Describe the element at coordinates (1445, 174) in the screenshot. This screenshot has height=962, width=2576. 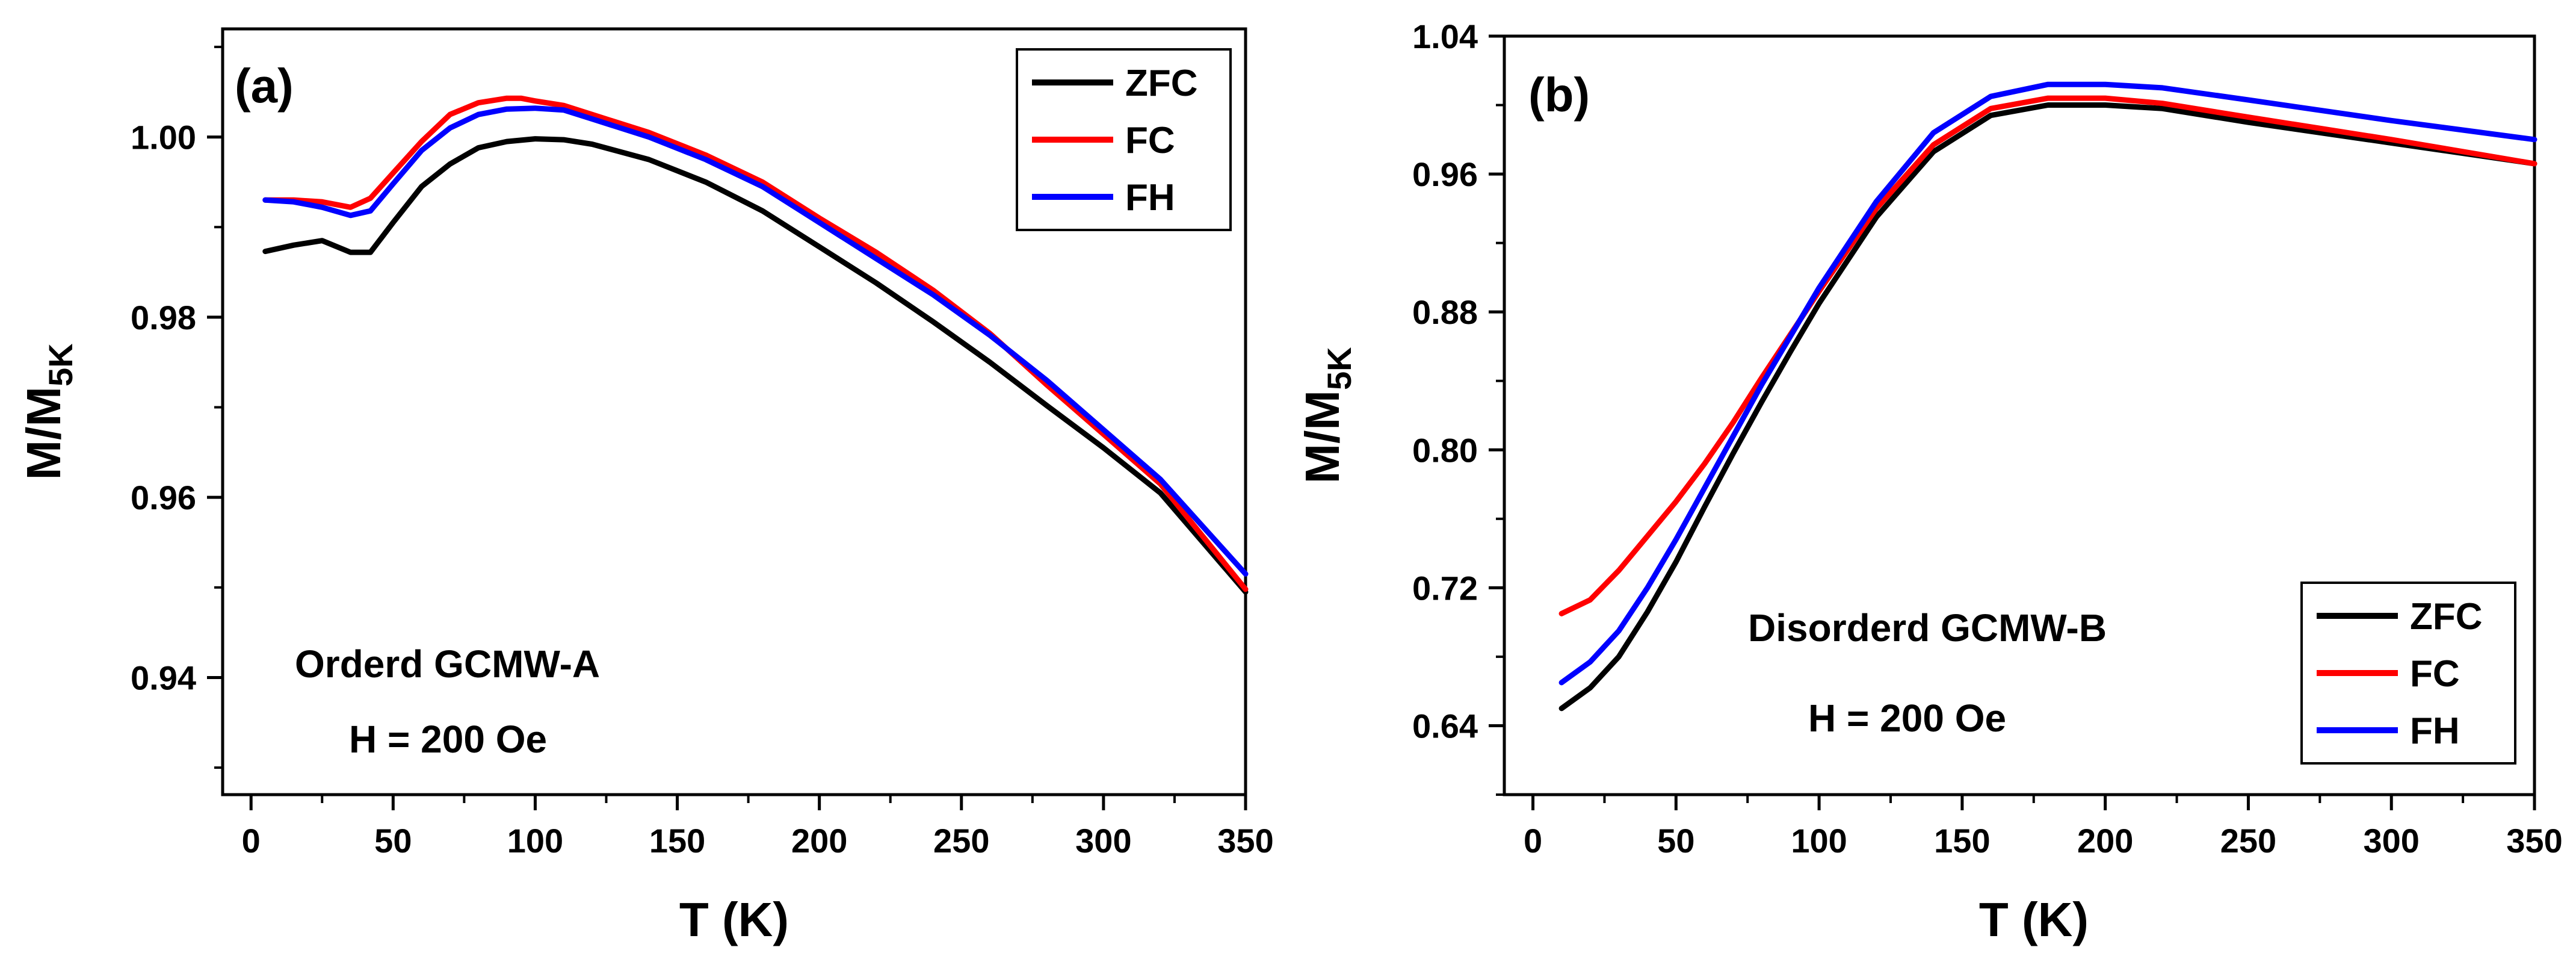
I see `panel-b-y-tick-label: 0.96` at that location.